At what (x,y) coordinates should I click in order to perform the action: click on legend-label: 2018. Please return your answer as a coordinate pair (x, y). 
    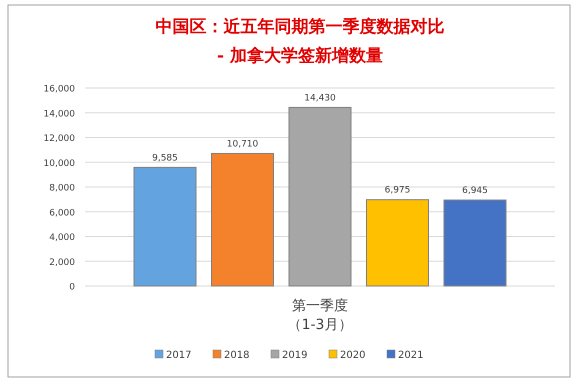
    Looking at the image, I should click on (237, 355).